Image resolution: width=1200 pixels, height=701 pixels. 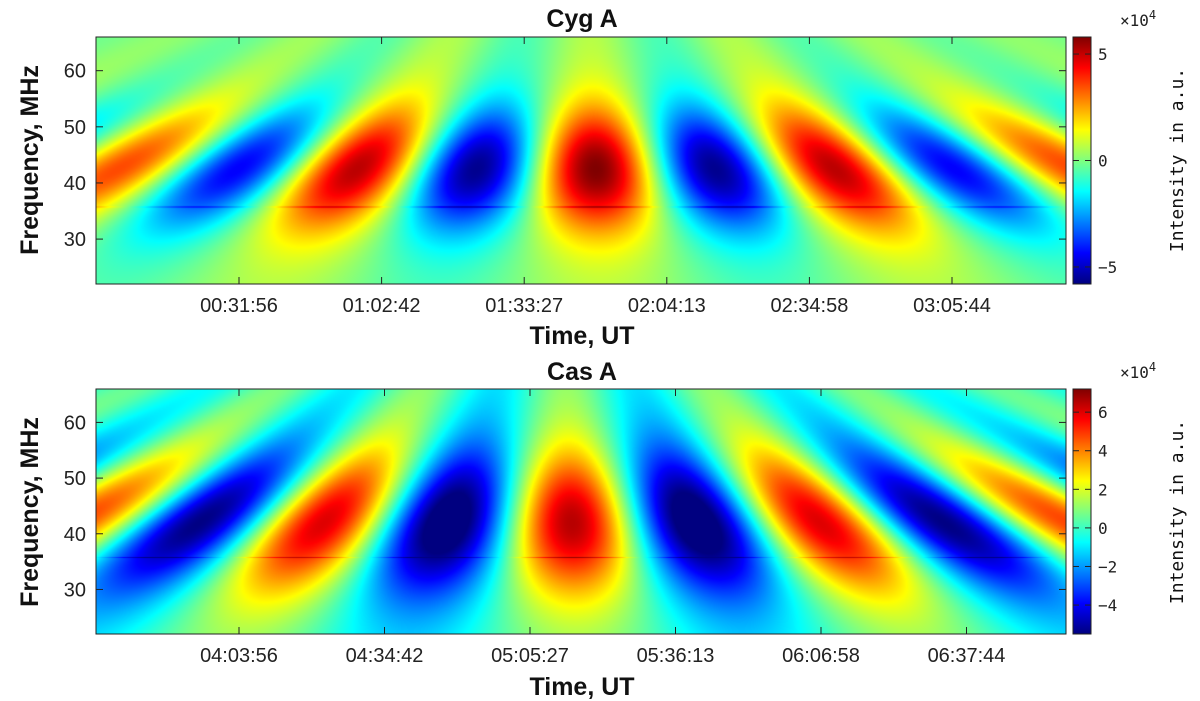 What do you see at coordinates (1082, 511) in the screenshot?
I see `colorbar` at bounding box center [1082, 511].